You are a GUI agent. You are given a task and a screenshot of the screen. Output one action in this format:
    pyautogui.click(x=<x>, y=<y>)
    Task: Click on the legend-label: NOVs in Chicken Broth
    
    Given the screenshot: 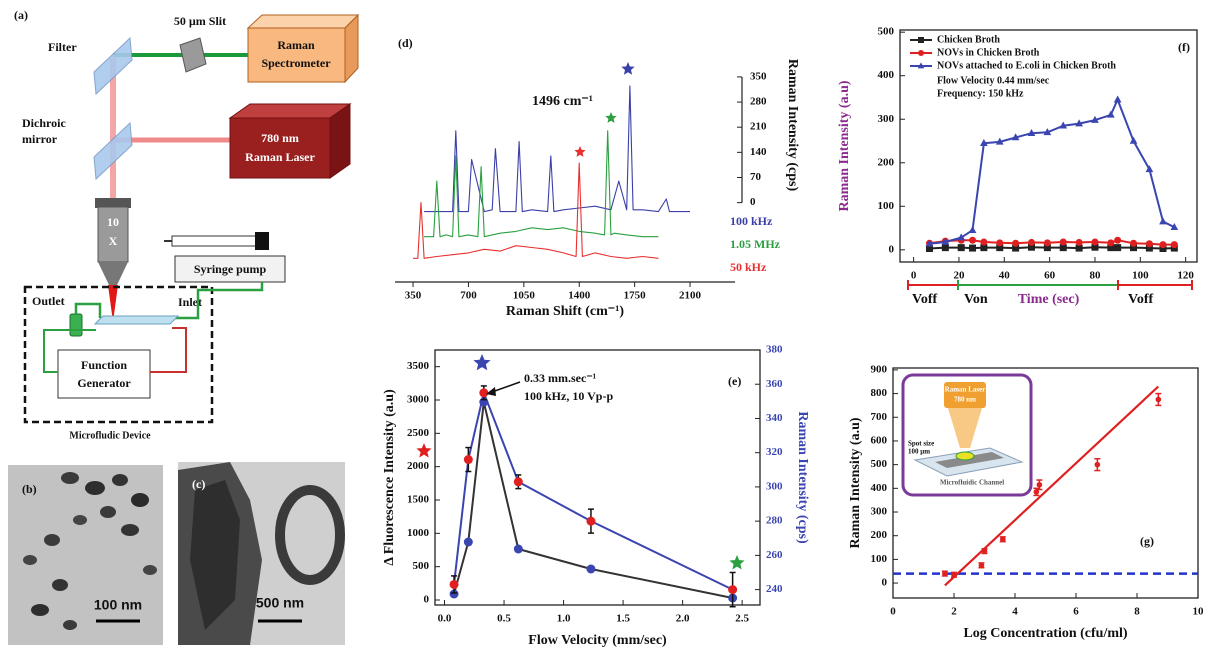 What is the action you would take?
    pyautogui.click(x=988, y=52)
    